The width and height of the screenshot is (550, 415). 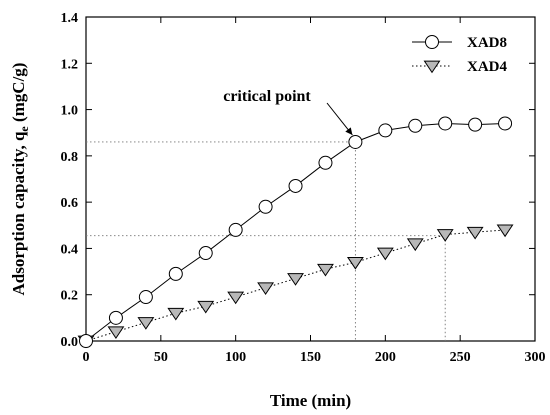 I want to click on y-tick-label: 0.4, so click(x=70, y=249).